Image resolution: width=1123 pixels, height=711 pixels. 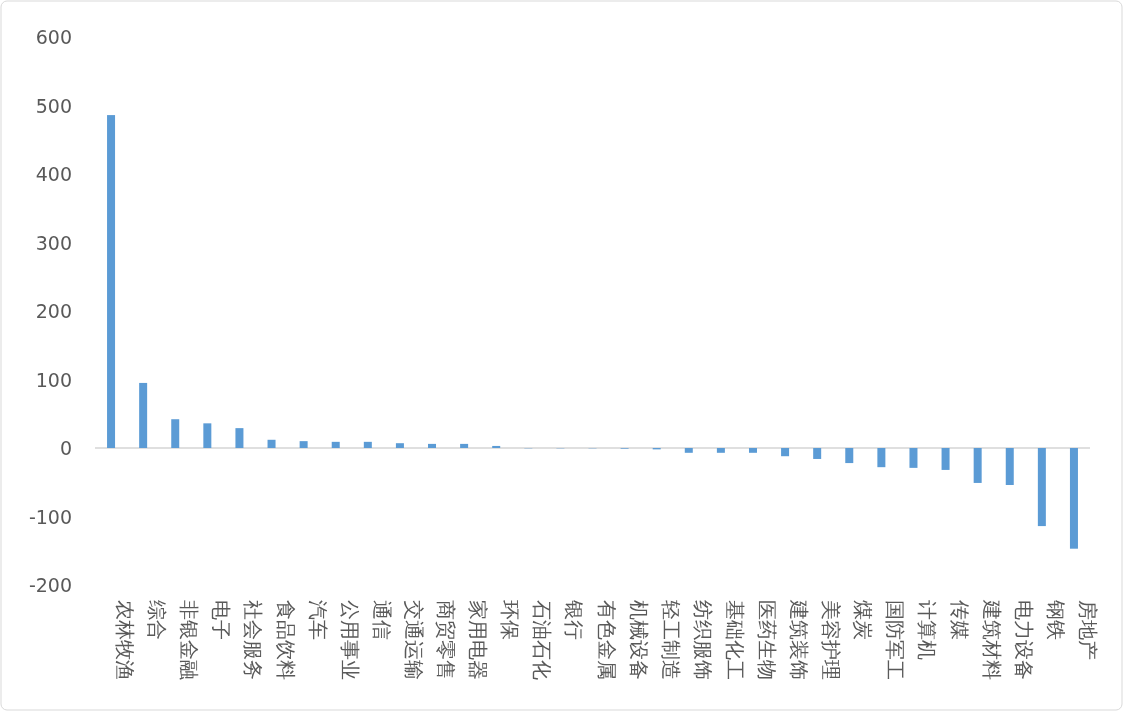 What do you see at coordinates (221, 620) in the screenshot?
I see `x-tick-label: 电子` at bounding box center [221, 620].